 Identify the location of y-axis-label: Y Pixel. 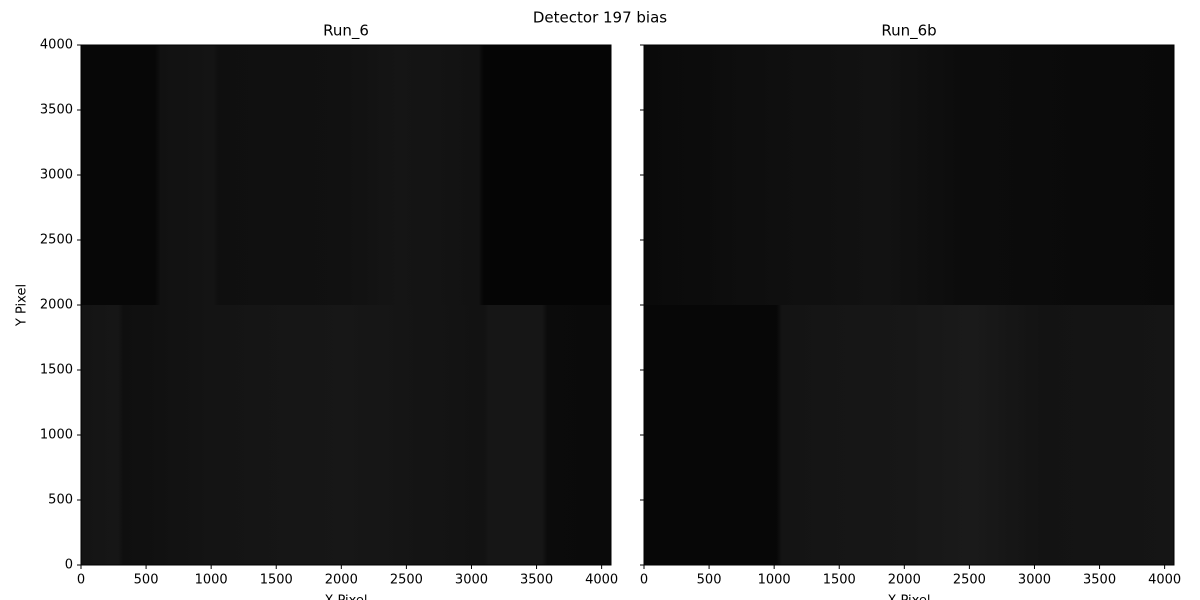
(22, 305).